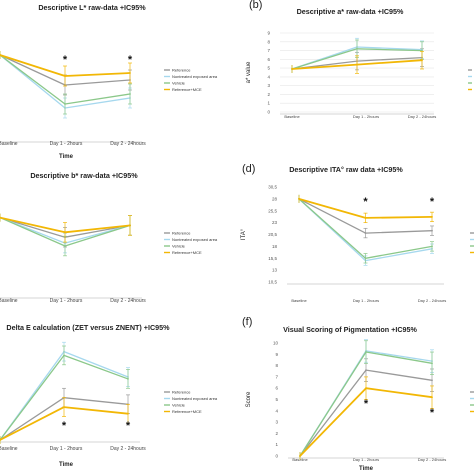  What do you see at coordinates (272, 234) in the screenshot?
I see `y-tick-label: 20,5` at bounding box center [272, 234].